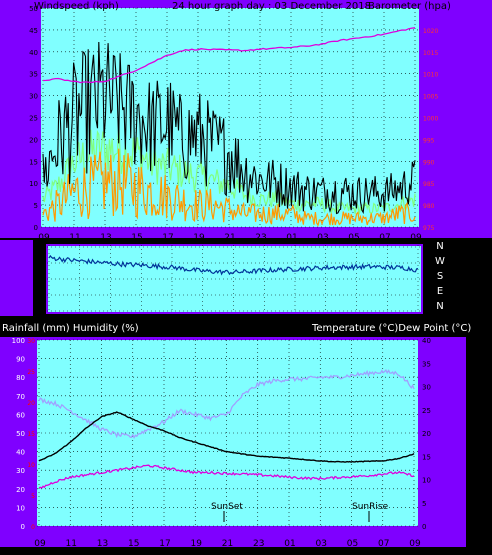  I want to click on temperature-xtick-label: 11, so click(71, 544).